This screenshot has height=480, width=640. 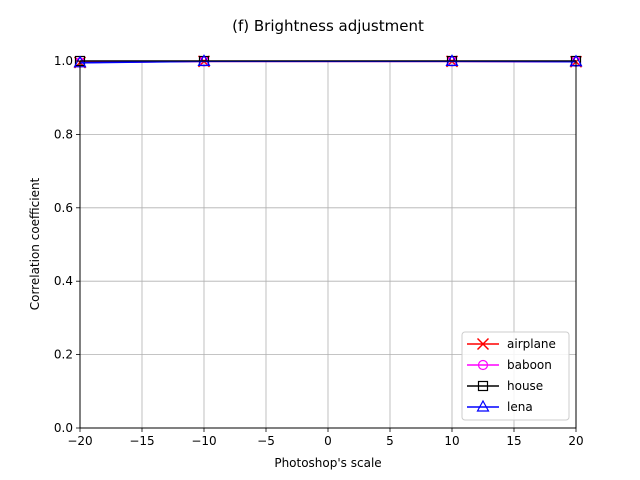 I want to click on legend-label: baboon, so click(x=529, y=365).